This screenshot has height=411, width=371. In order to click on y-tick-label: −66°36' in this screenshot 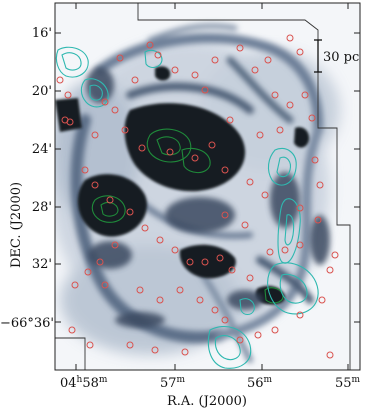, I will do `click(27, 323)`.